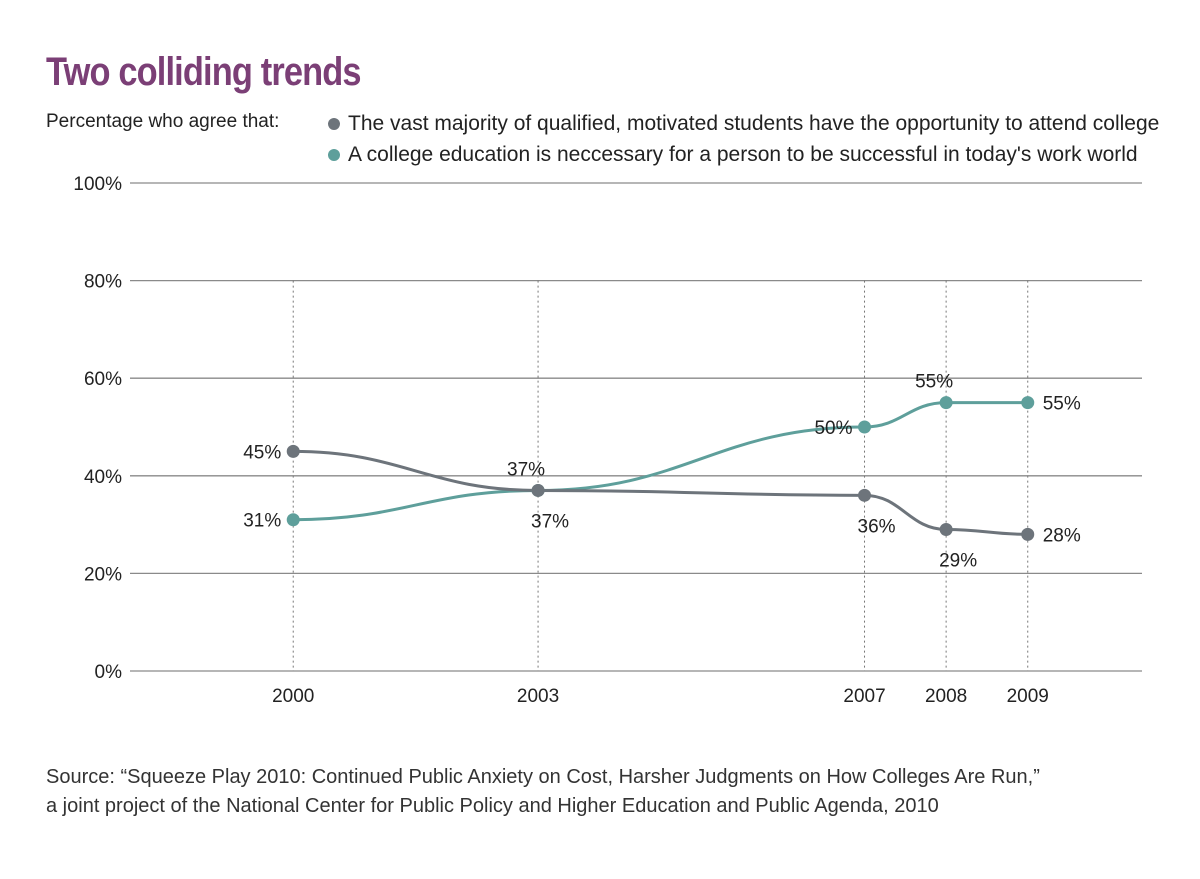 This screenshot has height=879, width=1200. I want to click on x-tick-label: 2003, so click(538, 696).